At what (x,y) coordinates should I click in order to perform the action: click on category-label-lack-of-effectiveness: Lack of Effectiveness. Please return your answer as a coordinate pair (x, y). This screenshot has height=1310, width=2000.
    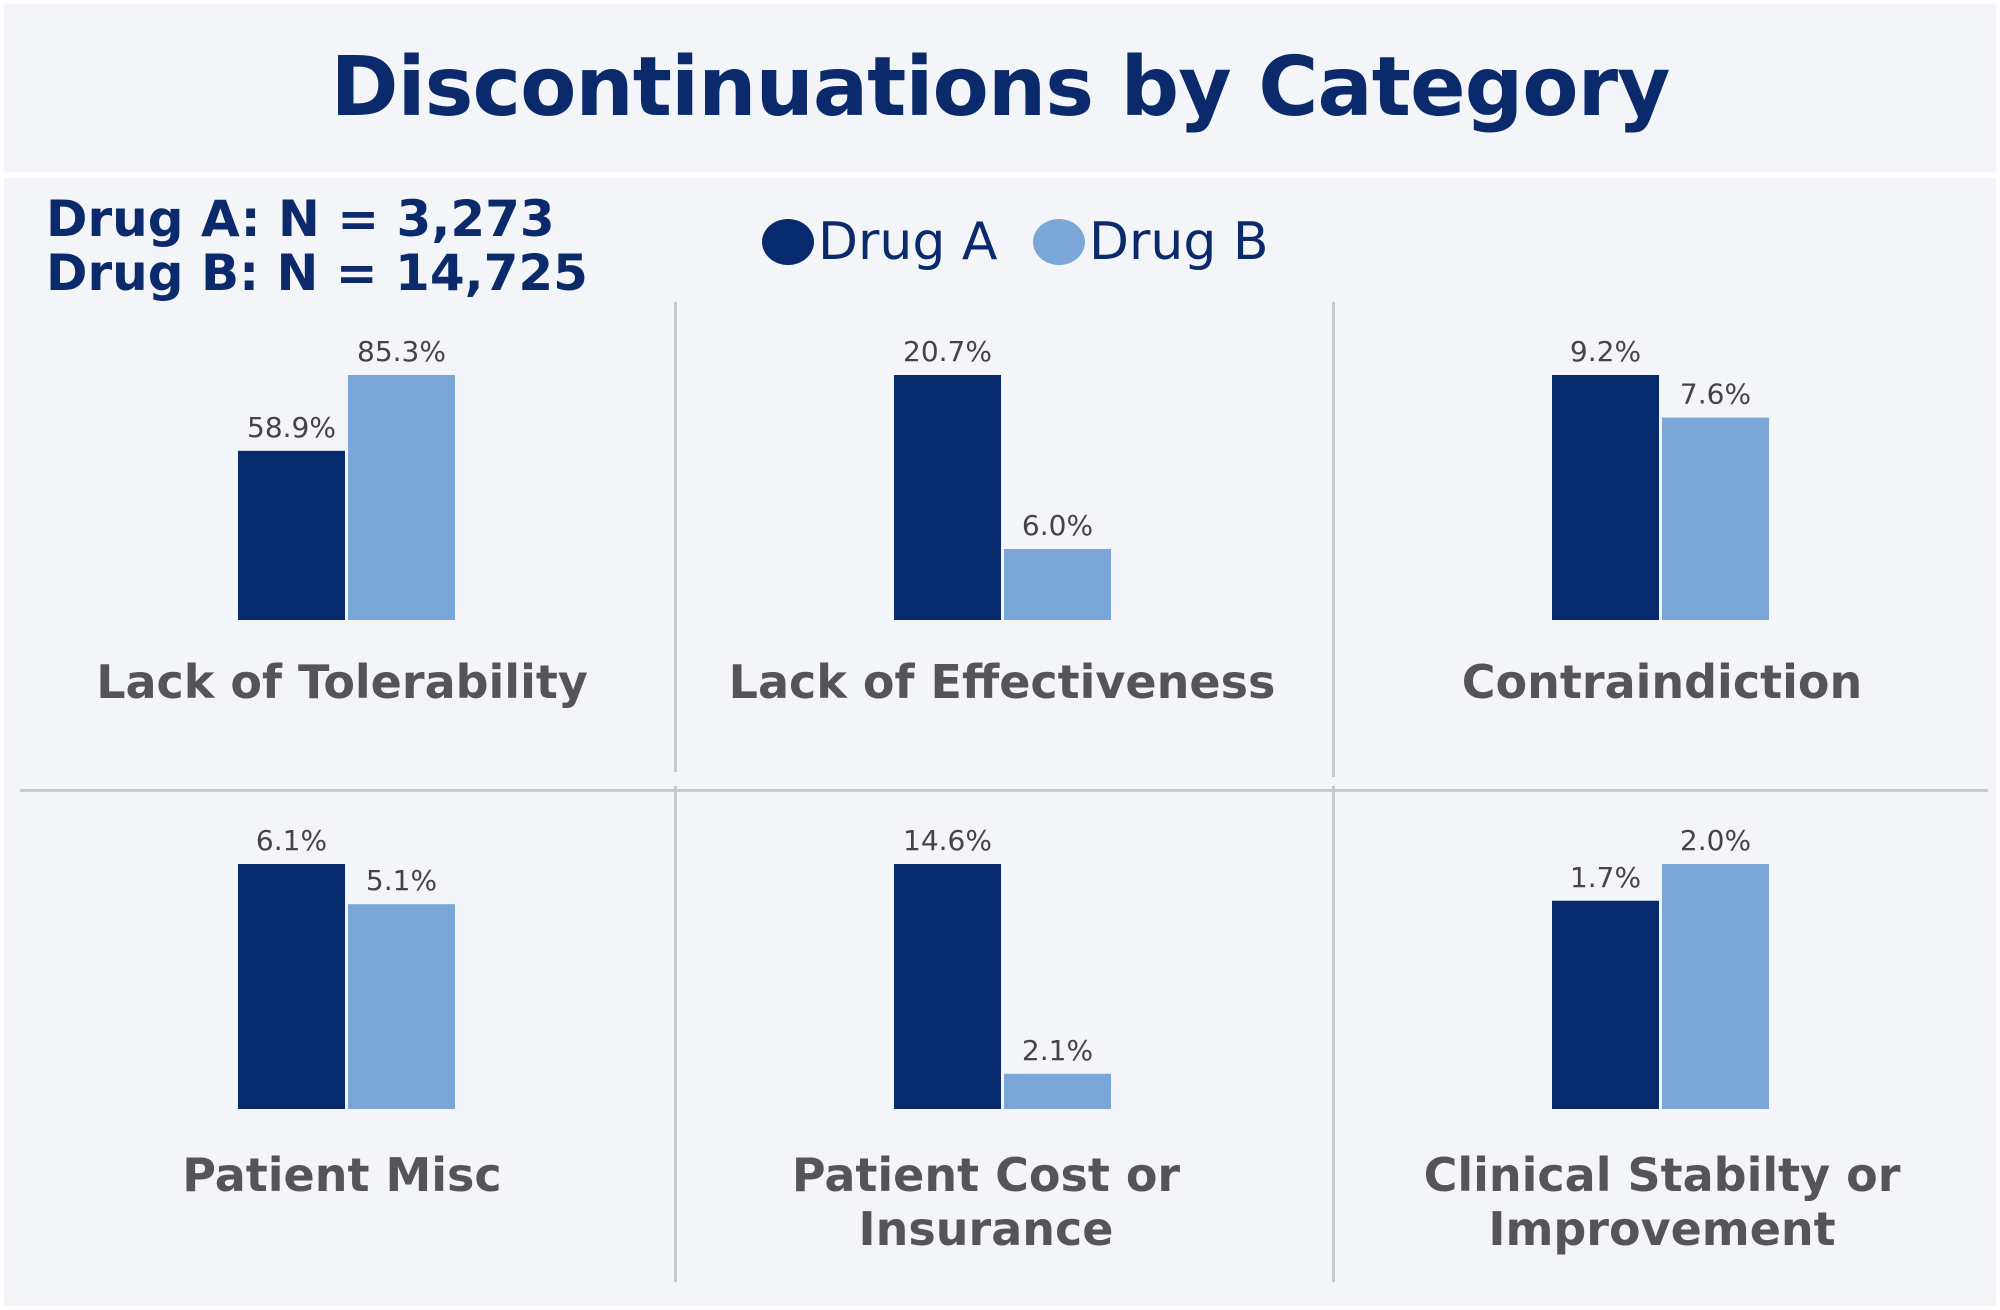
    Looking at the image, I should click on (1002, 682).